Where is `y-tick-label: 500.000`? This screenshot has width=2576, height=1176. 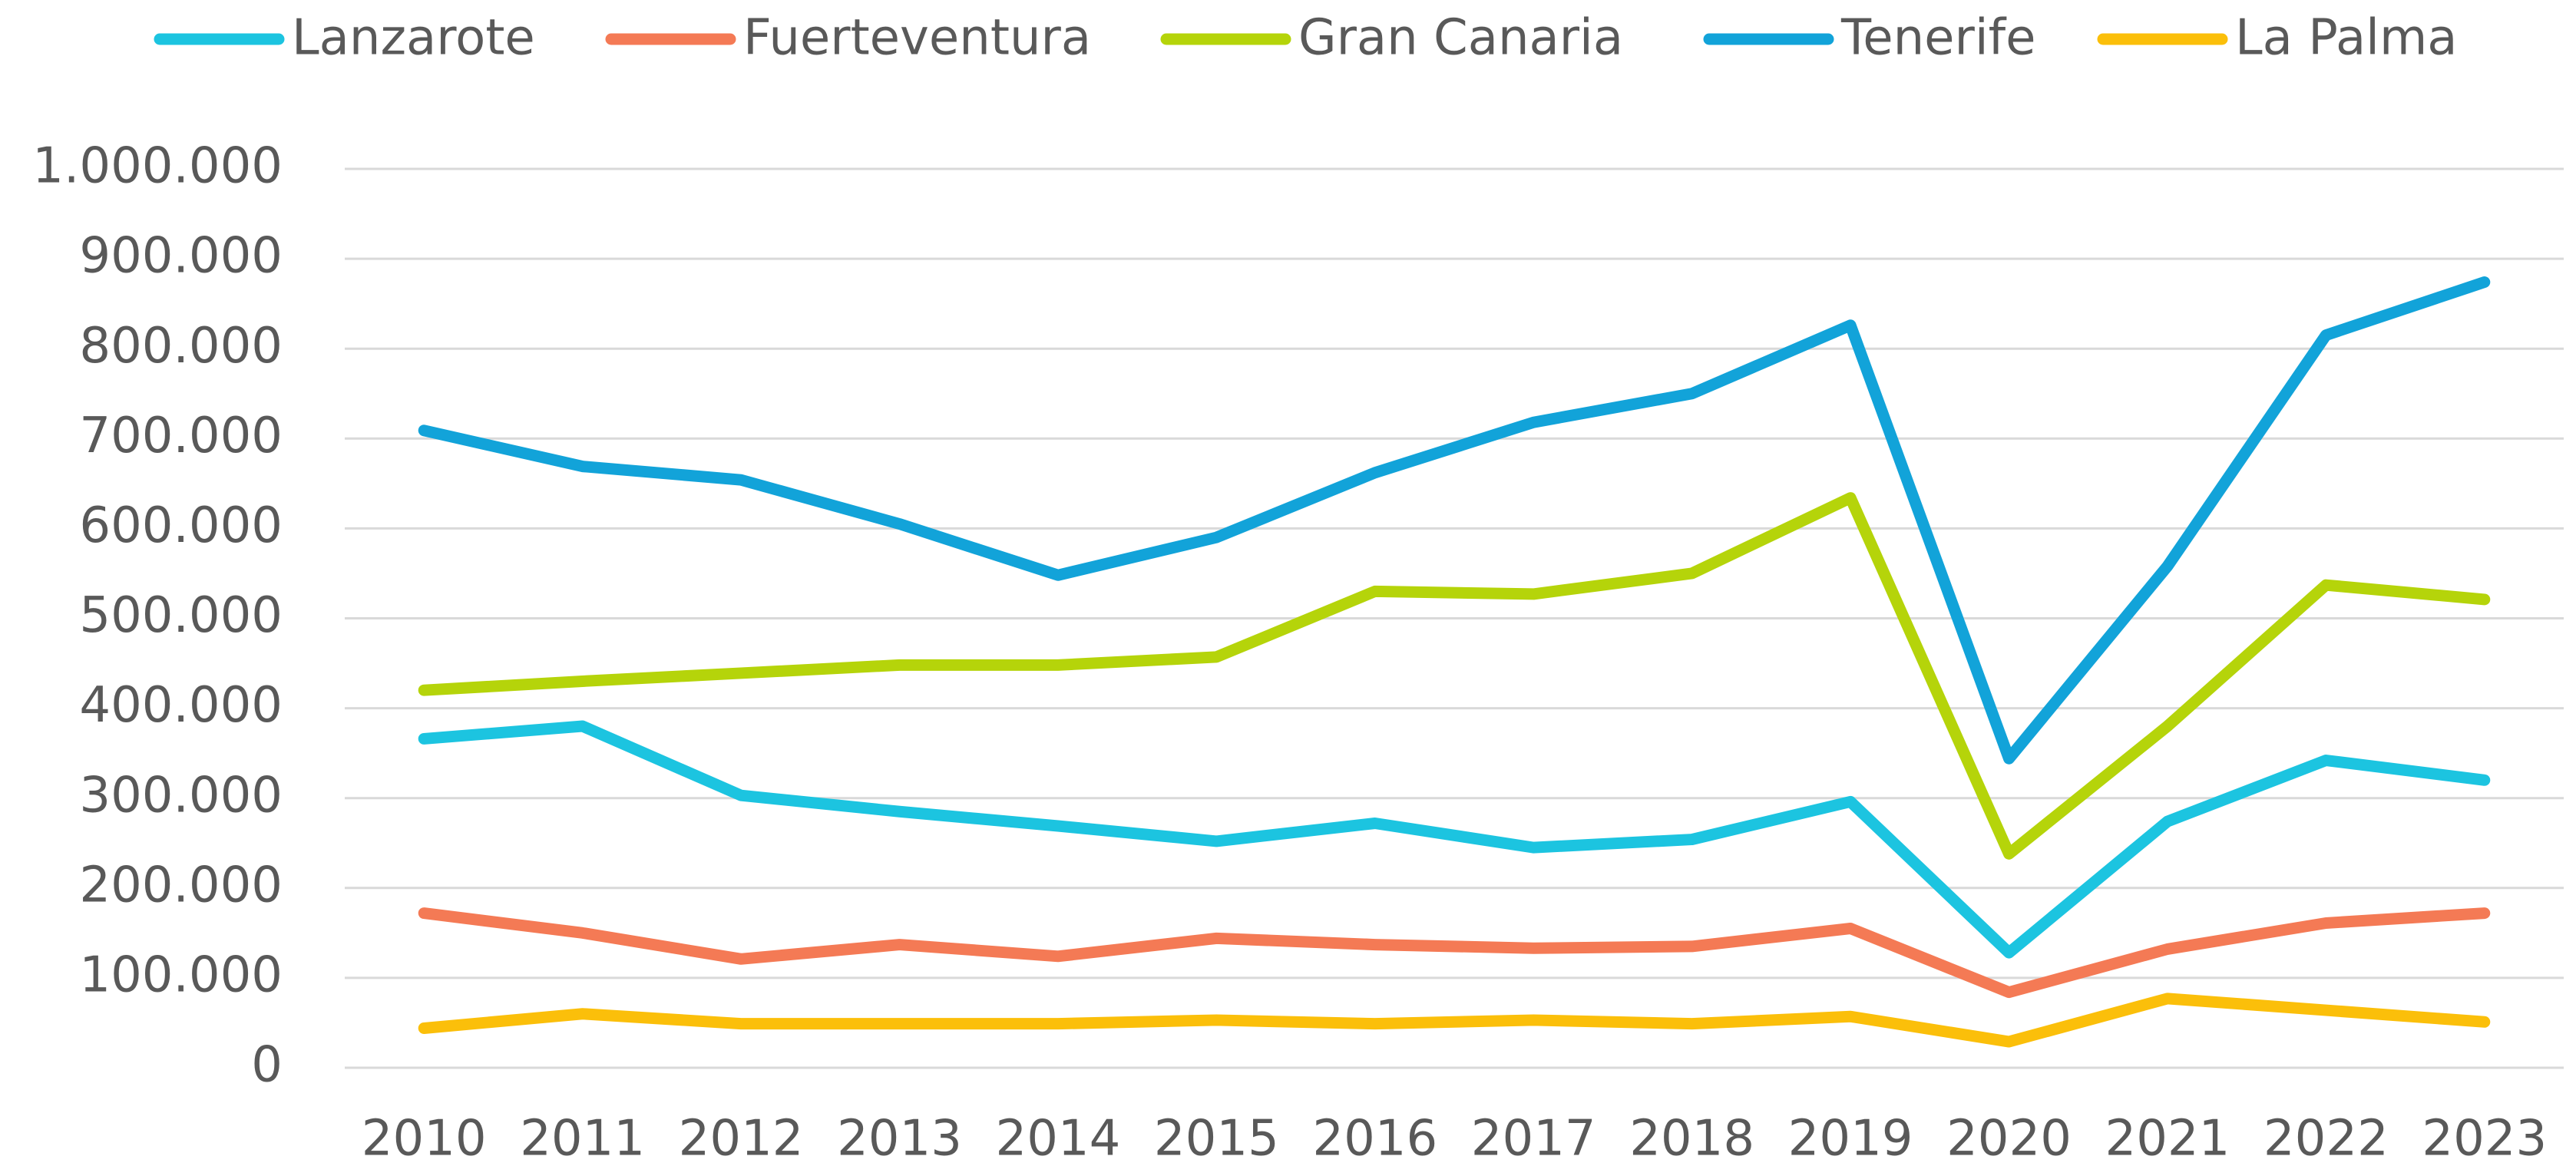
y-tick-label: 500.000 is located at coordinates (181, 615).